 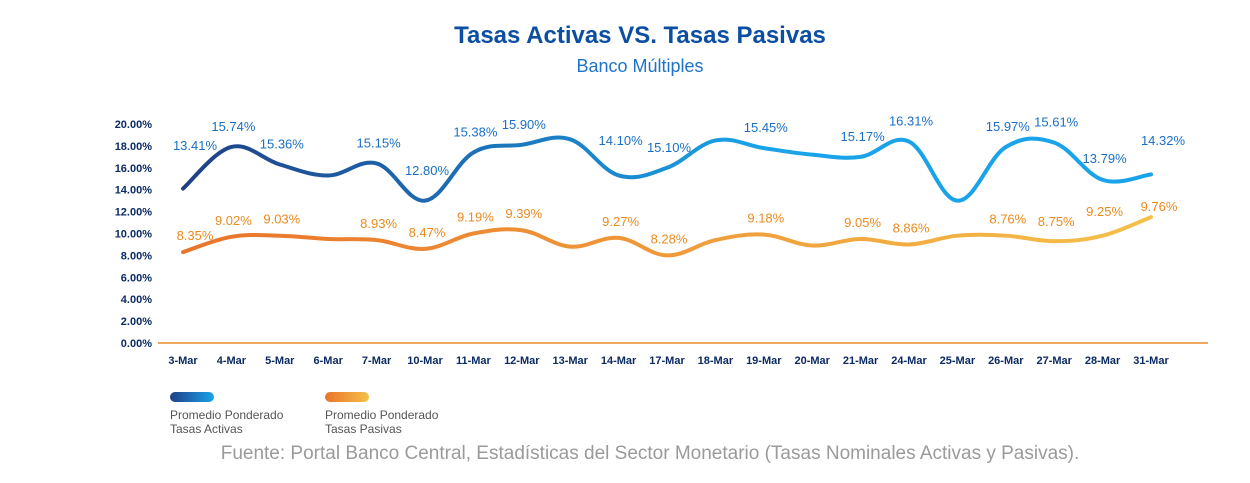 I want to click on y-tick-label: 2.00%, so click(x=136, y=322).